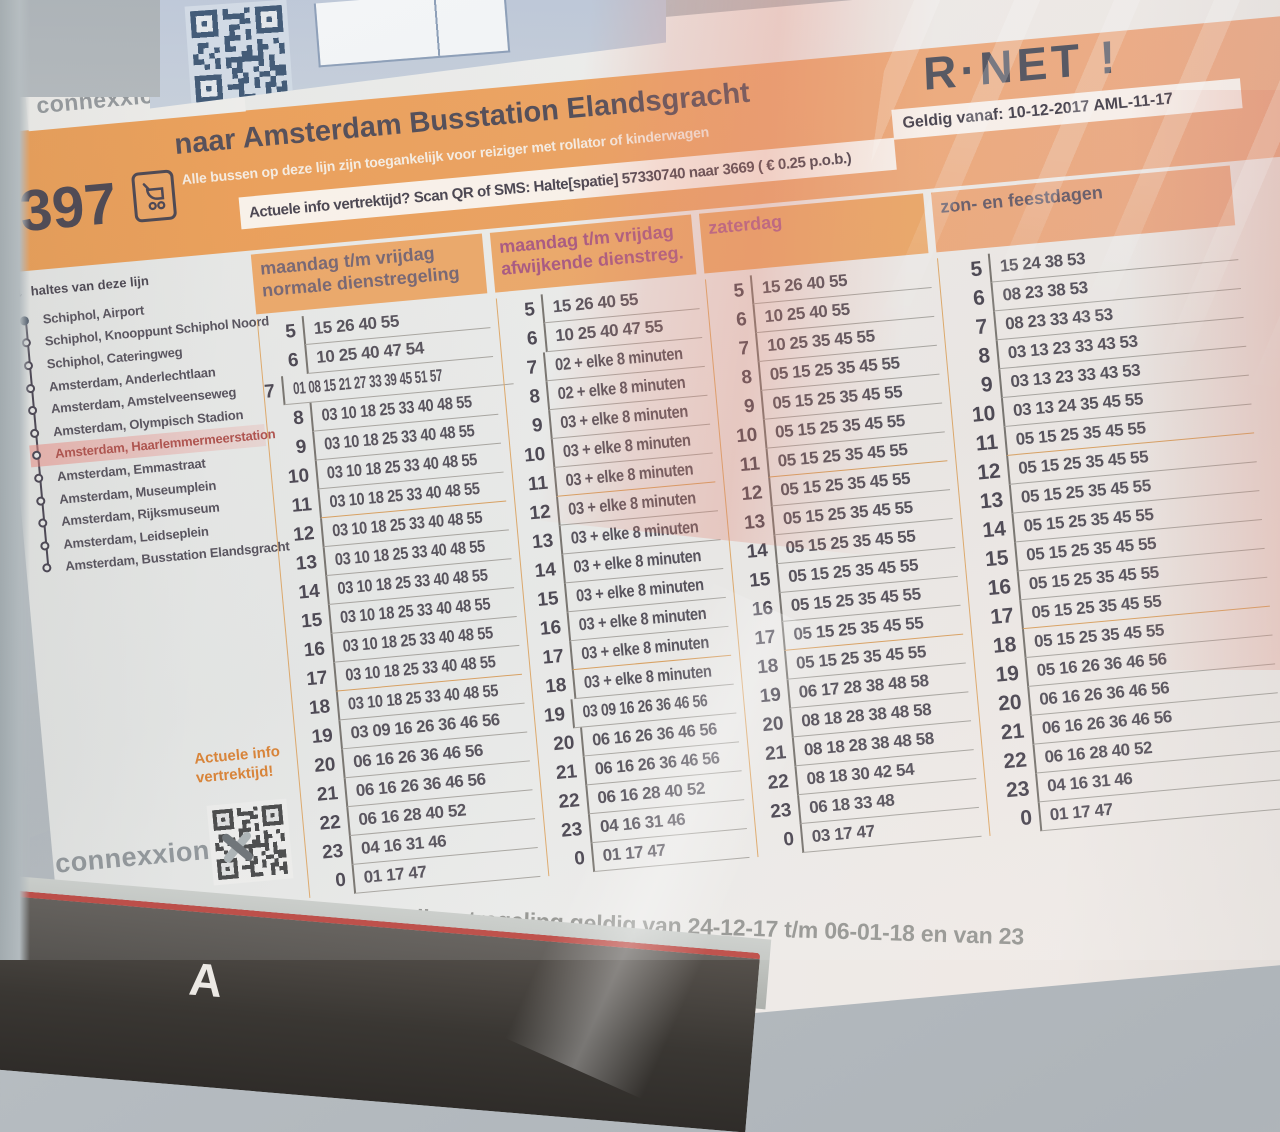 The width and height of the screenshot is (1280, 1132). I want to click on route-number: 397, so click(68, 207).